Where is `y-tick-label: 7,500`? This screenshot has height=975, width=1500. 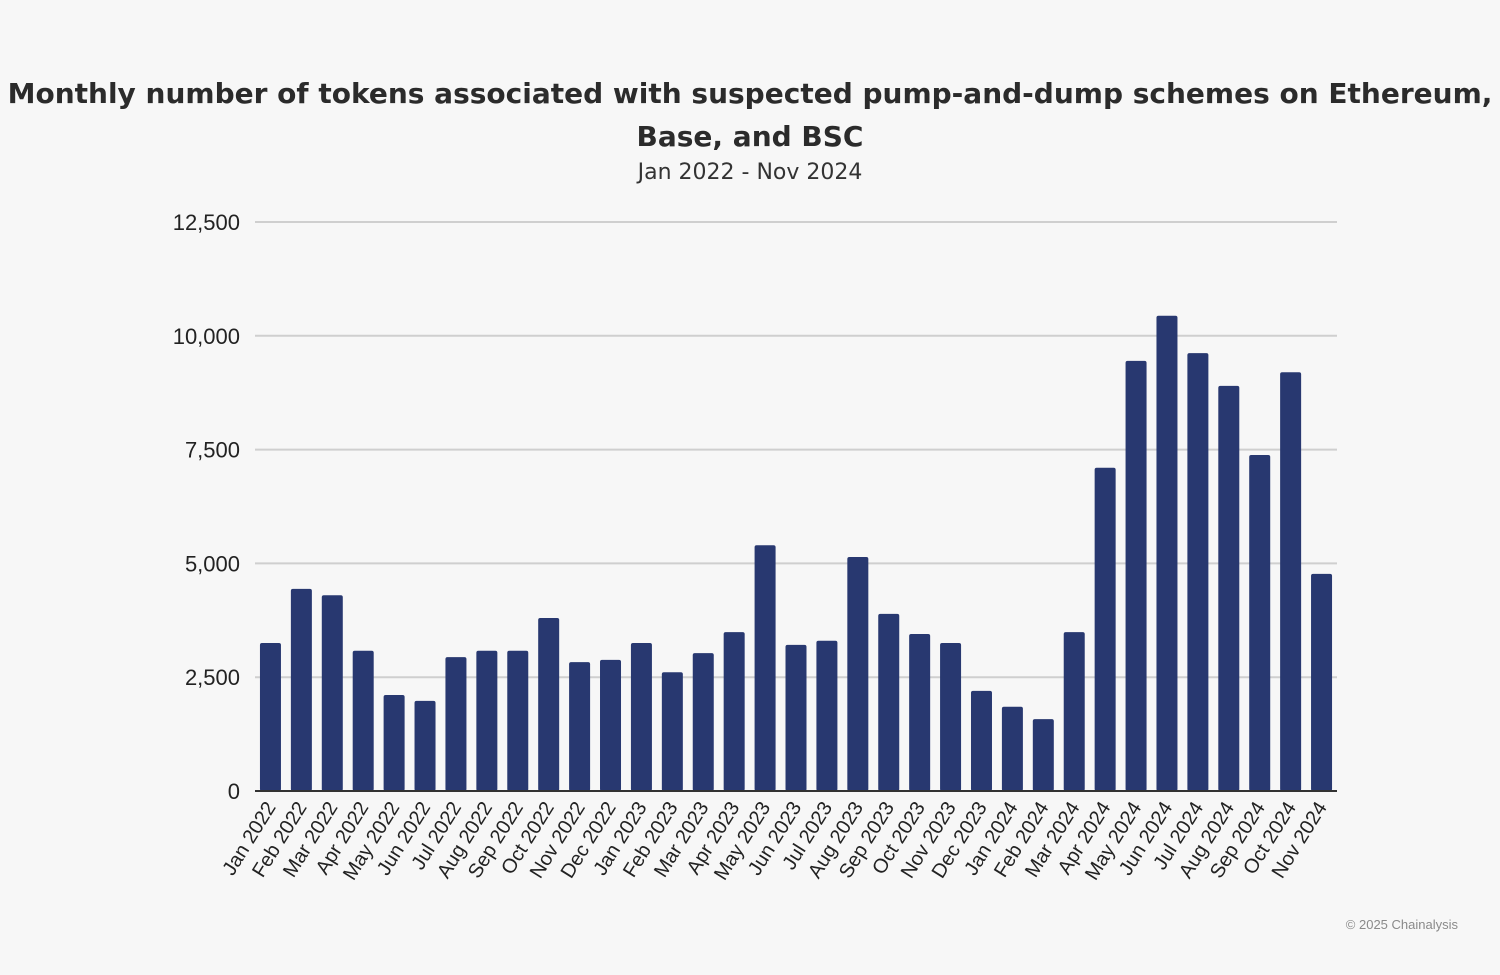 y-tick-label: 7,500 is located at coordinates (212, 450).